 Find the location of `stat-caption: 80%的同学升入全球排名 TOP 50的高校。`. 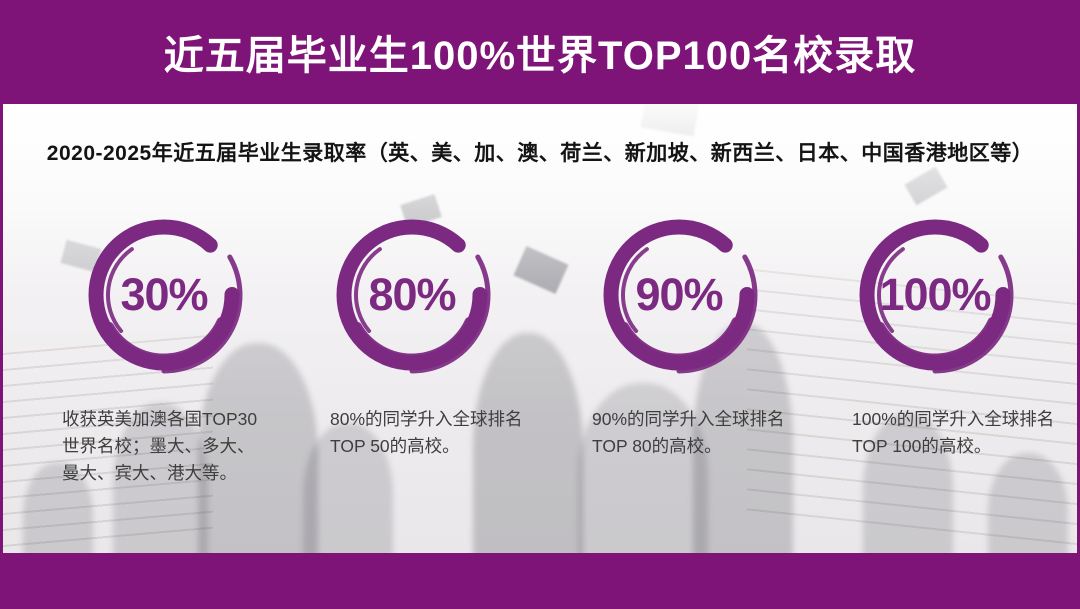

stat-caption: 80%的同学升入全球排名 TOP 50的高校。 is located at coordinates (426, 432).